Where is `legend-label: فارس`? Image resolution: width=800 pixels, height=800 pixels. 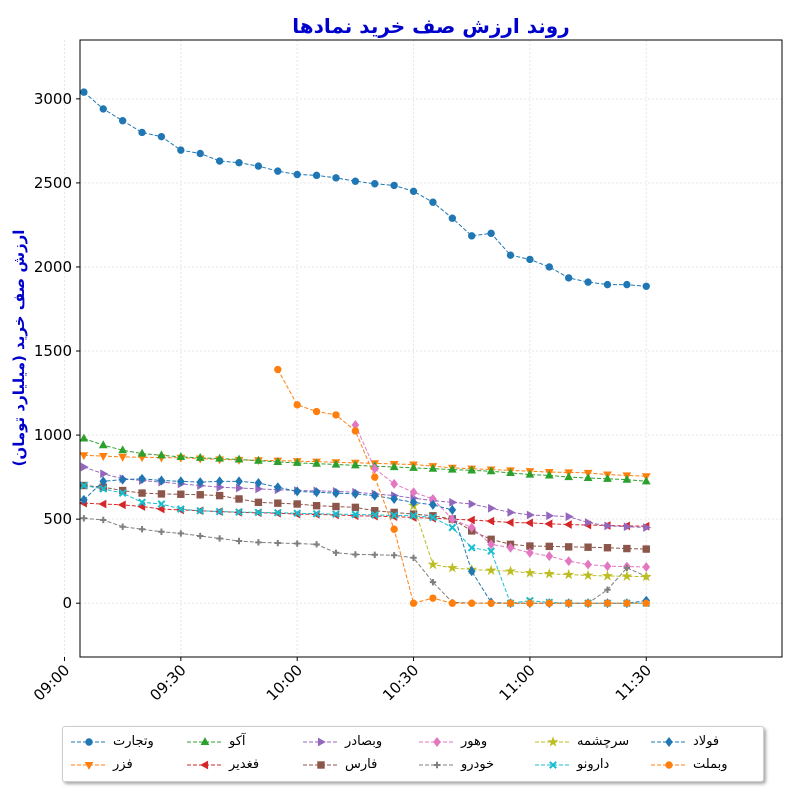 legend-label: فارس is located at coordinates (361, 764).